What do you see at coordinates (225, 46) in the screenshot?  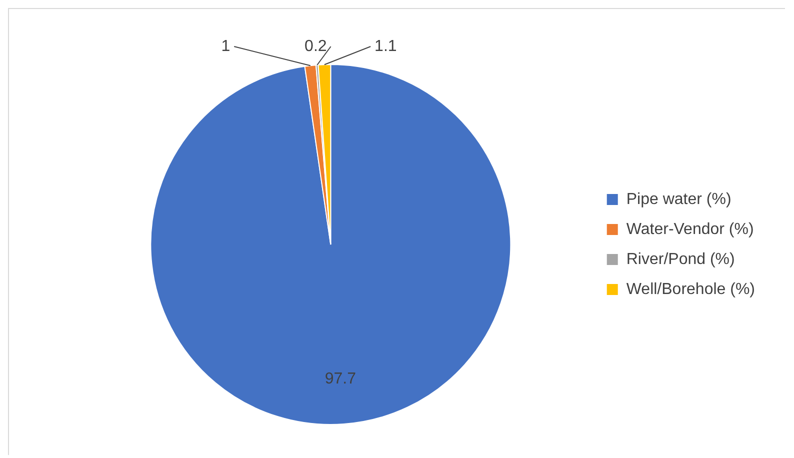 I see `data-label: 1` at bounding box center [225, 46].